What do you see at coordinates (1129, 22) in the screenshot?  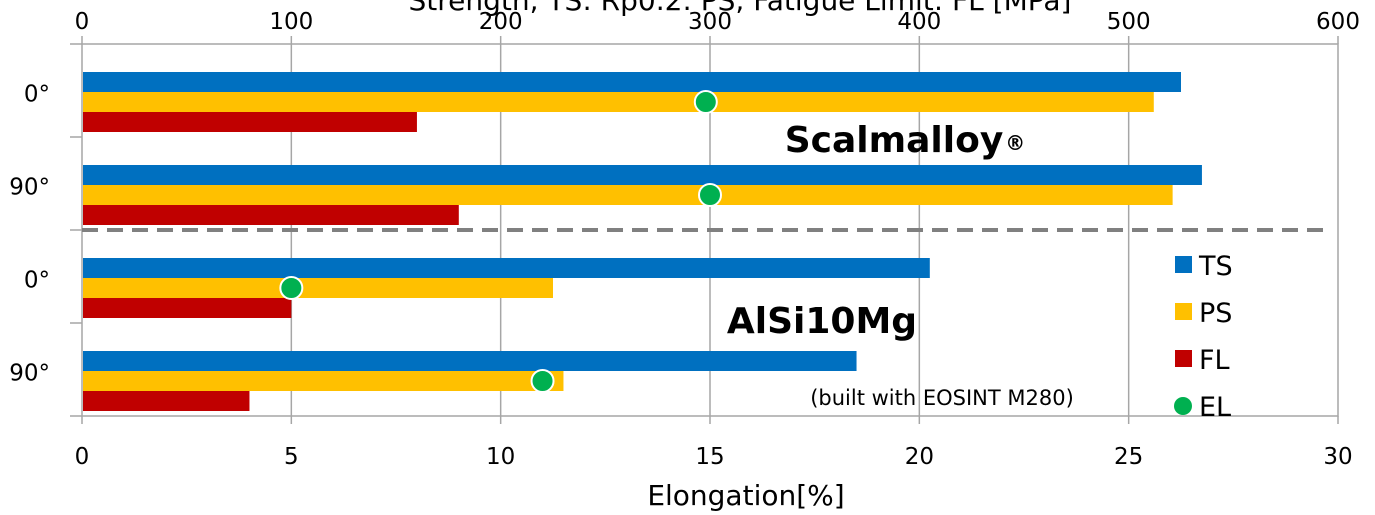 I see `top-tick-label: 500` at bounding box center [1129, 22].